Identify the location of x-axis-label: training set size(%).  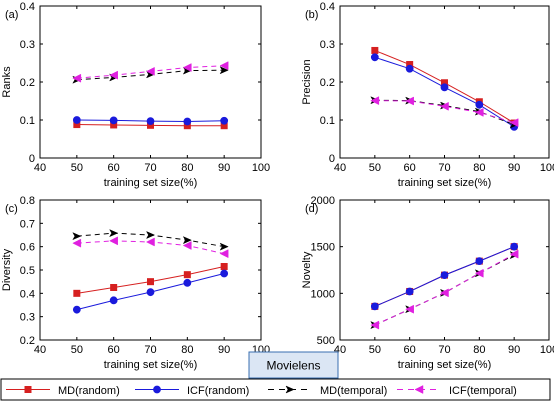
(151, 183).